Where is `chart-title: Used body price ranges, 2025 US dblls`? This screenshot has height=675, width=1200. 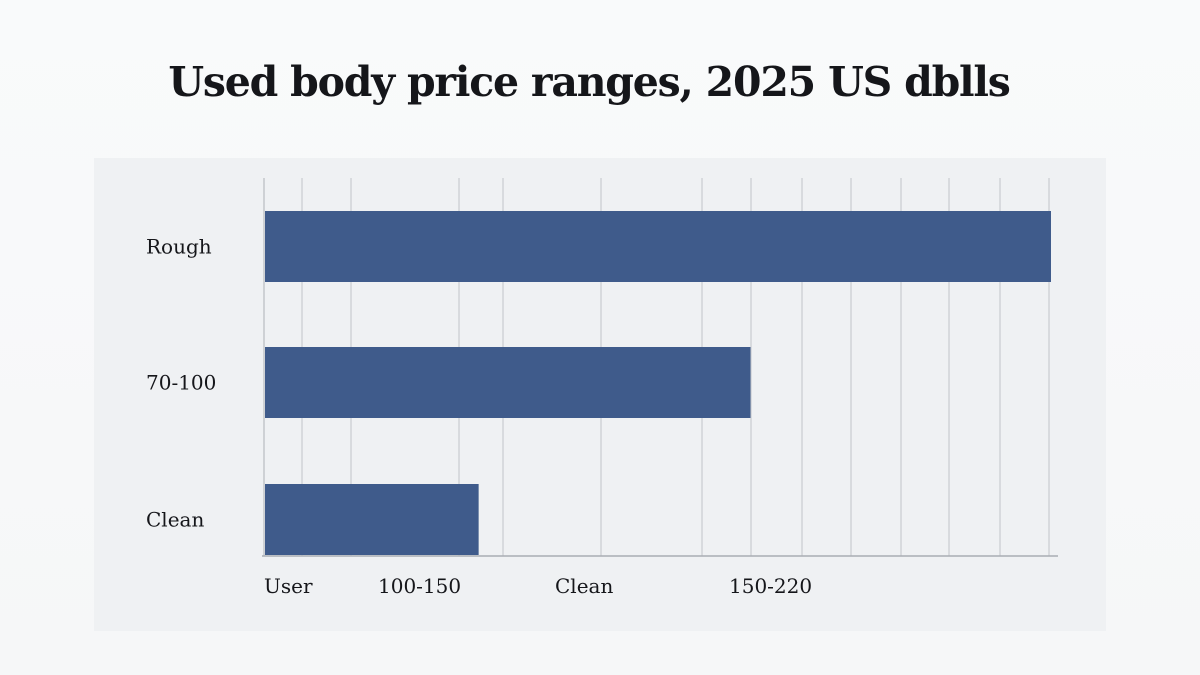
chart-title: Used body price ranges, 2025 US dblls is located at coordinates (589, 82).